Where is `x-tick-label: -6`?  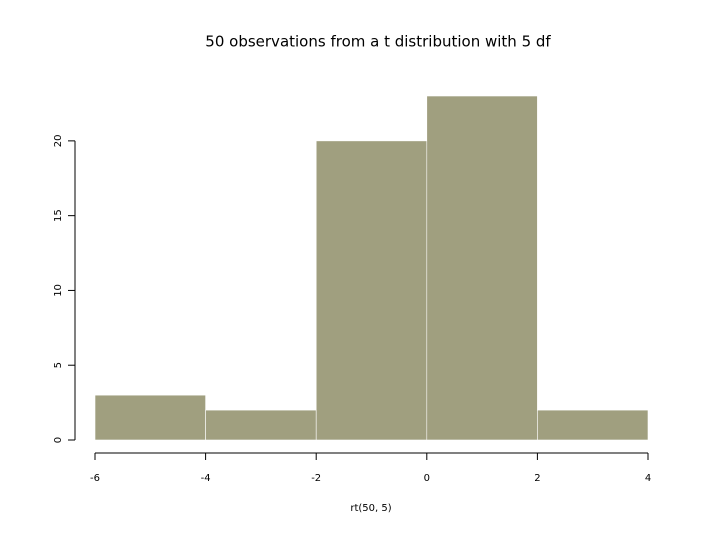
x-tick-label: -6 is located at coordinates (95, 478).